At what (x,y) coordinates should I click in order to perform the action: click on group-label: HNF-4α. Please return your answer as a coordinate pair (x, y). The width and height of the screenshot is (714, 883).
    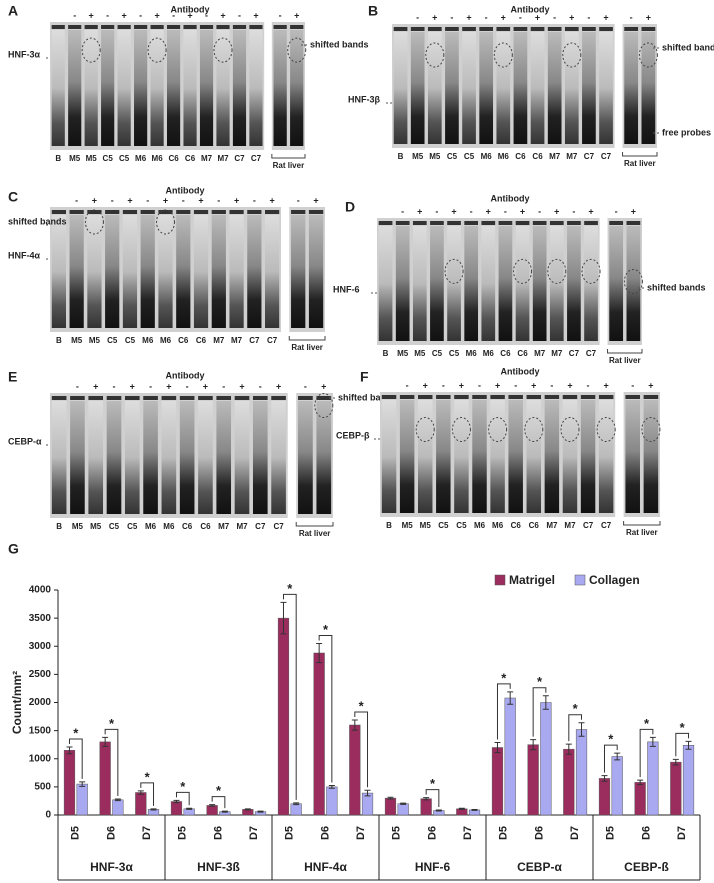
    Looking at the image, I should click on (325, 867).